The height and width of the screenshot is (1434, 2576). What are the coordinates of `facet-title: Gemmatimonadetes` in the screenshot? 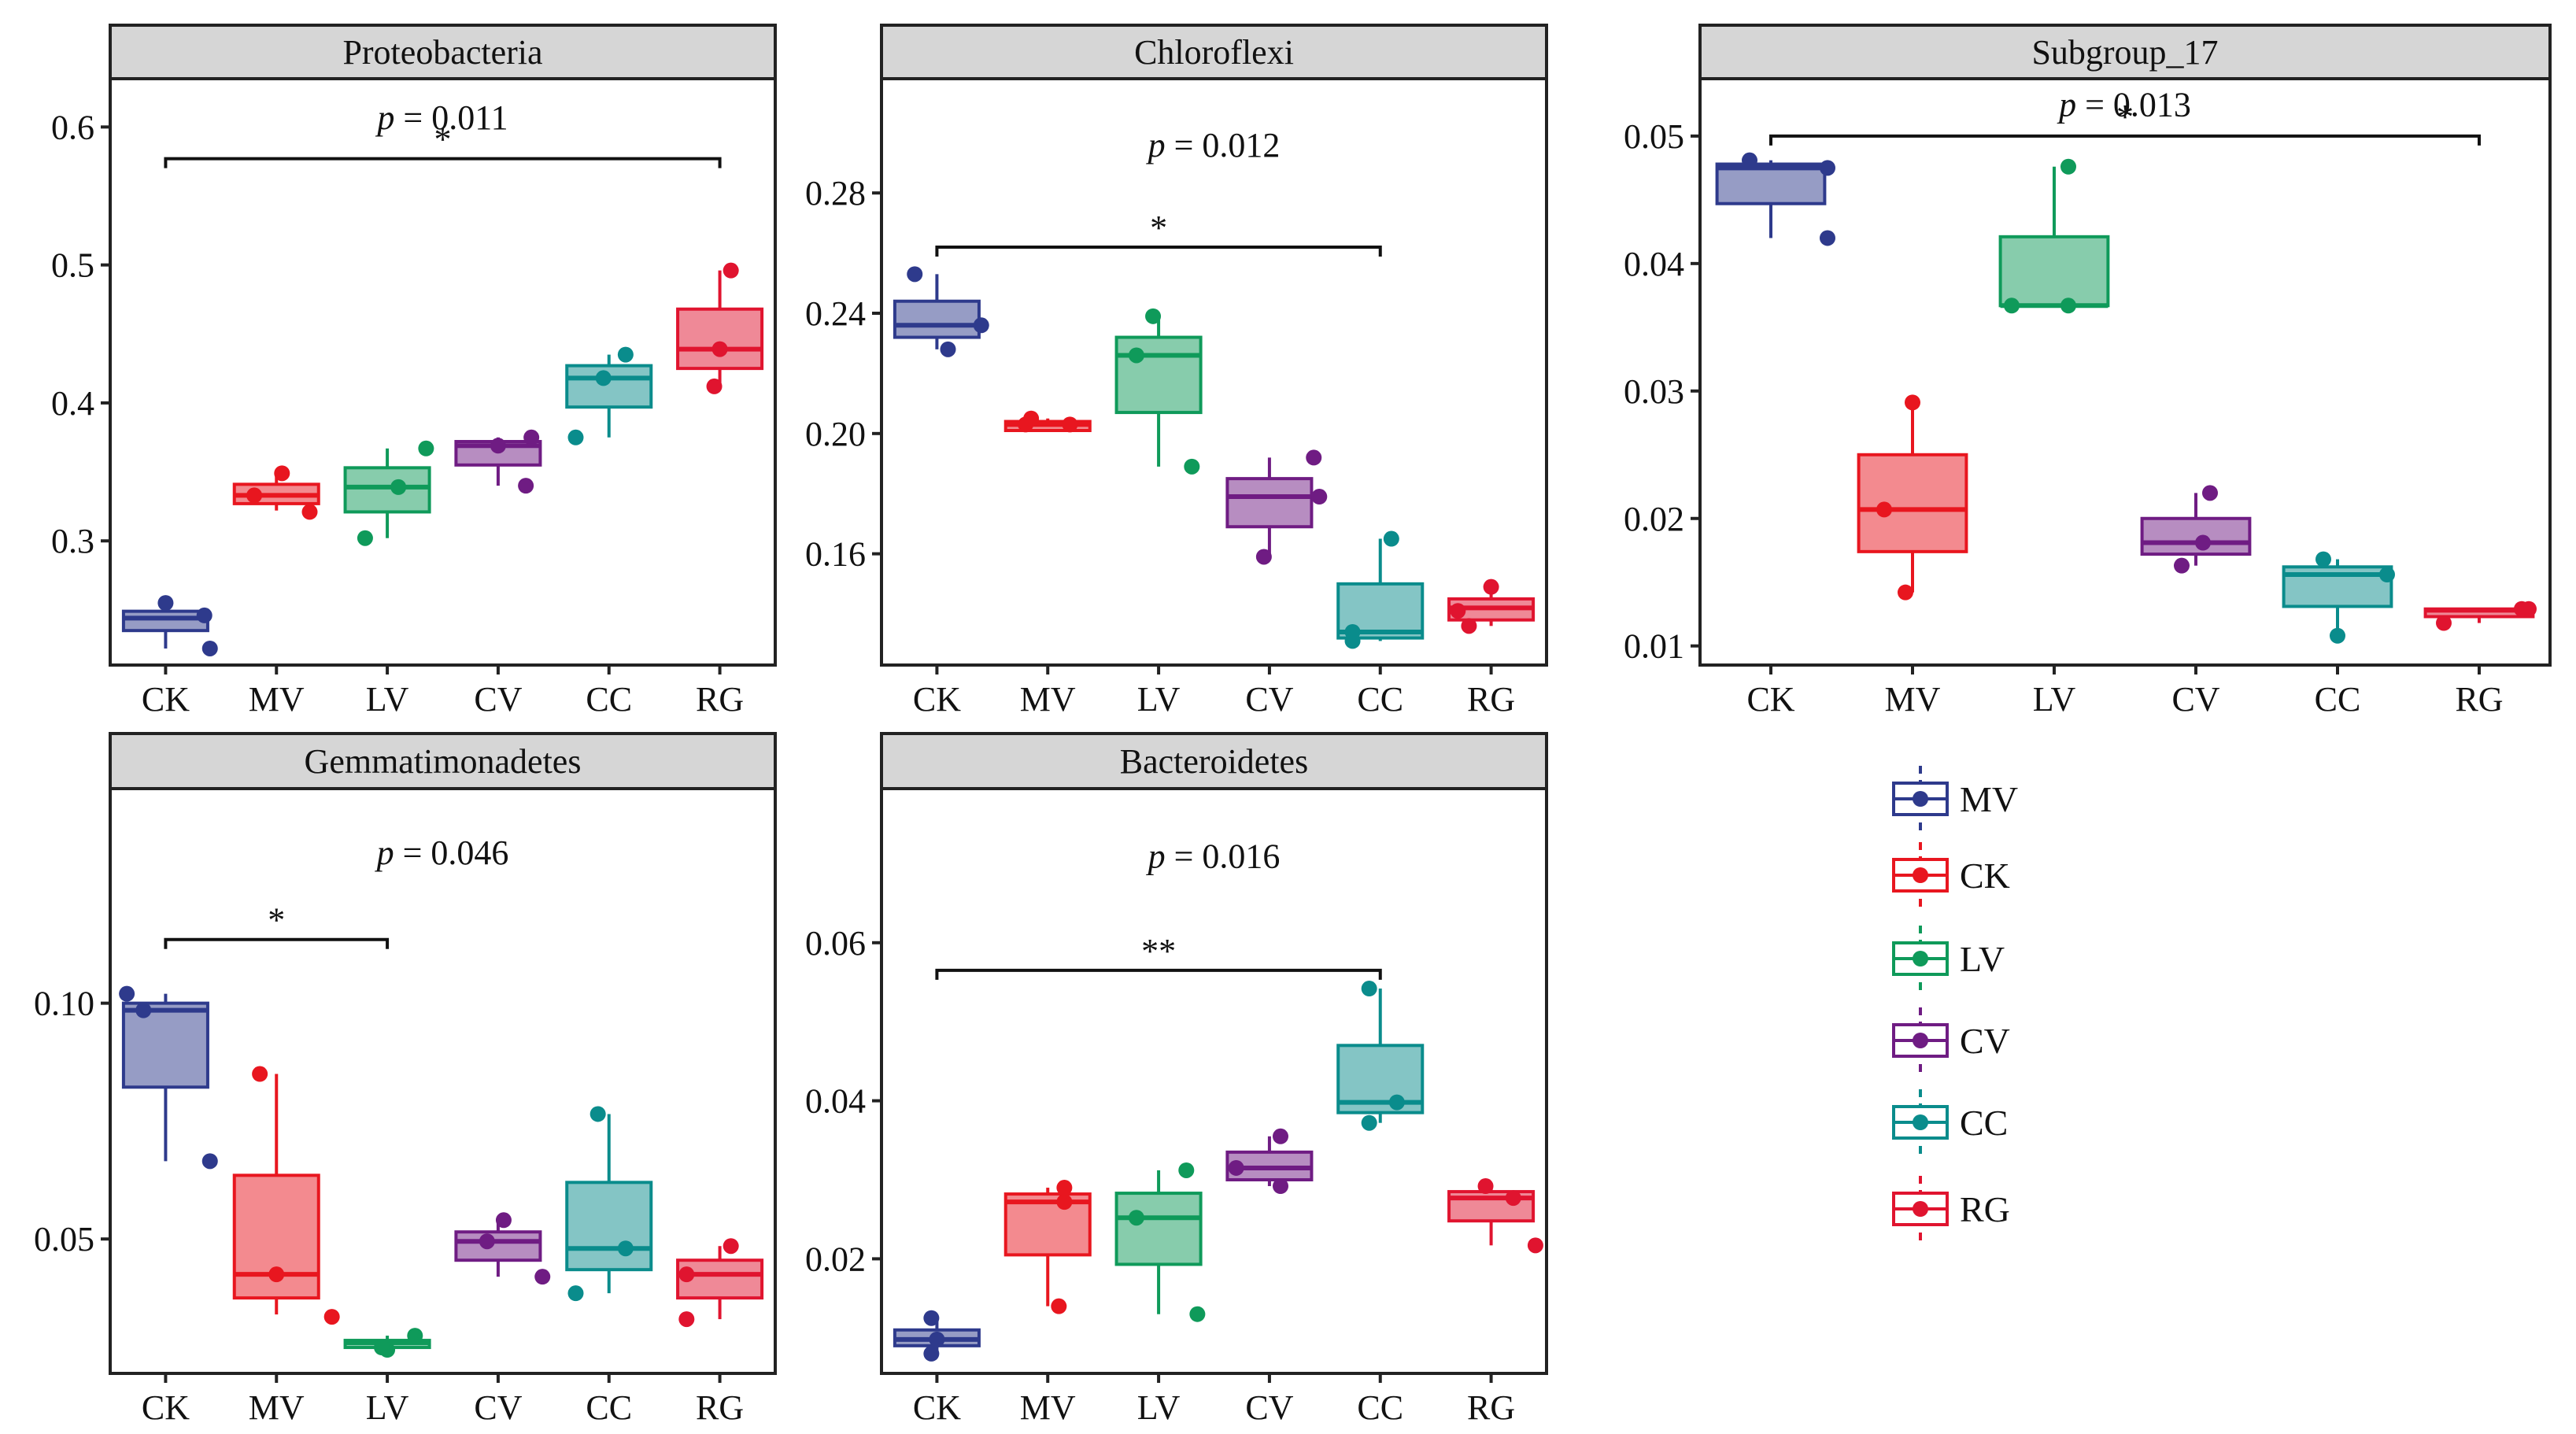 It's located at (443, 761).